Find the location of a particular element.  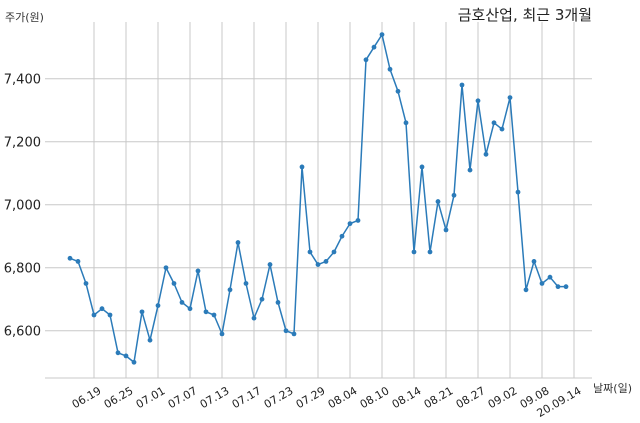

y-axis-label: 주가(원) is located at coordinates (24, 17).